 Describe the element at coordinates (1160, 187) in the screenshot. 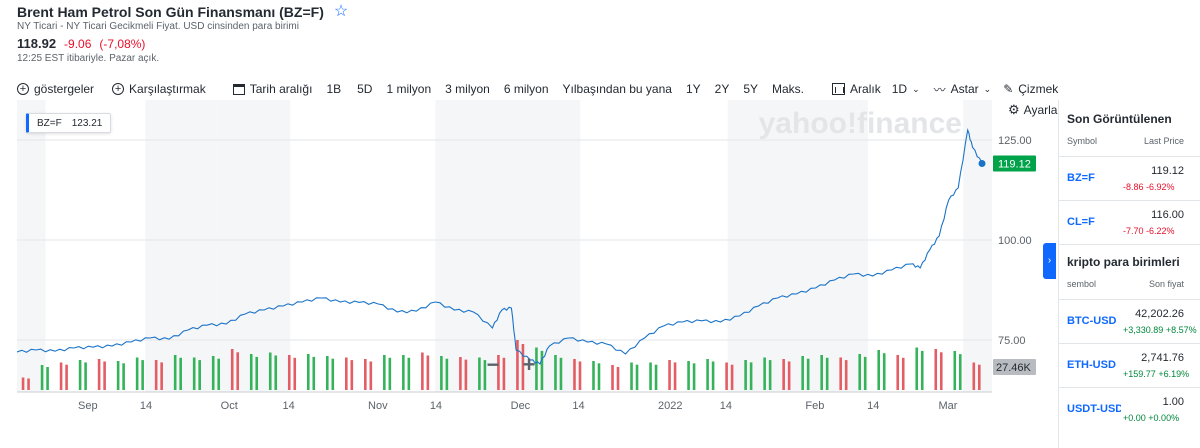

I see `change-pct: -6.92%` at that location.